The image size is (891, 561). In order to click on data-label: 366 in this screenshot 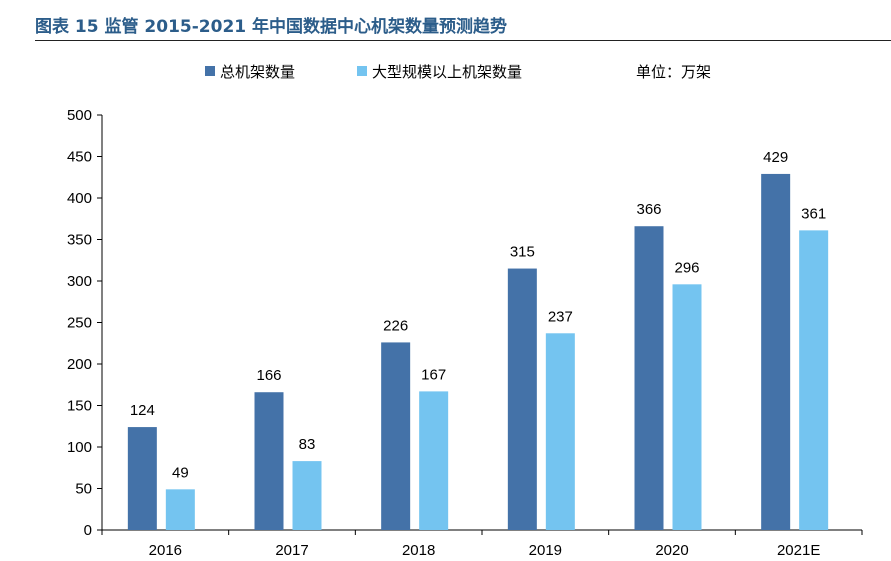, I will do `click(648, 209)`.